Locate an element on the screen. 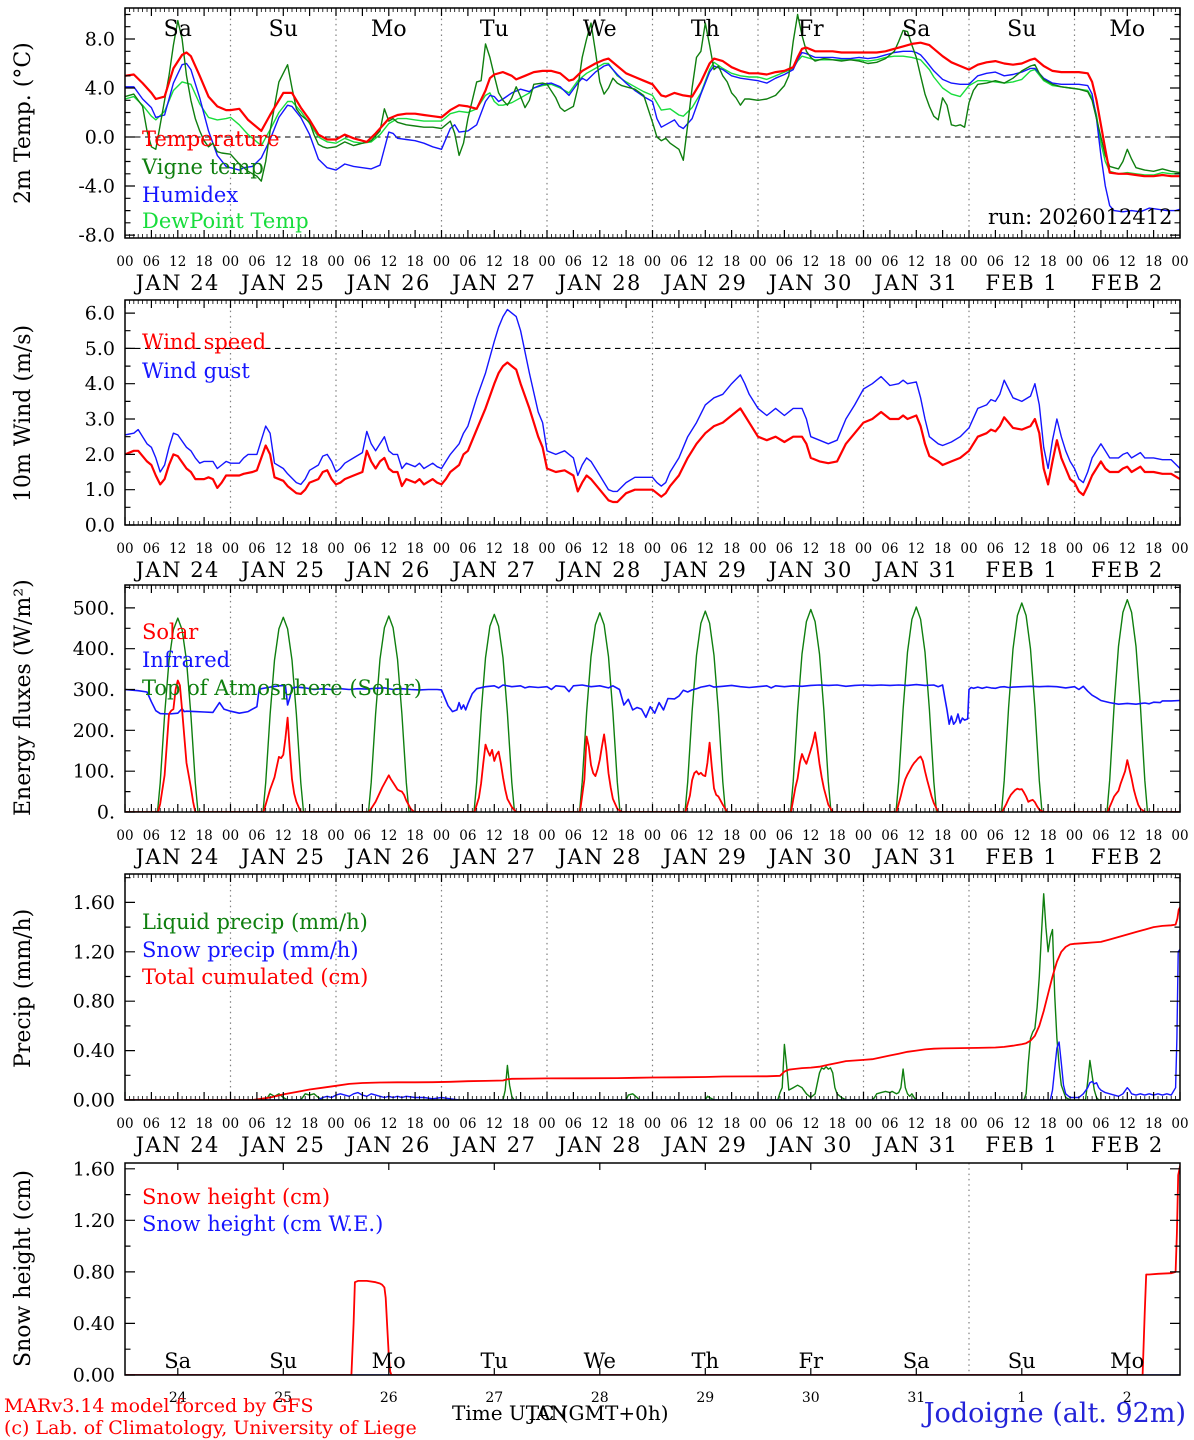 Image resolution: width=1194 pixels, height=1440 pixels. panel-frame is located at coordinates (652, 1269).